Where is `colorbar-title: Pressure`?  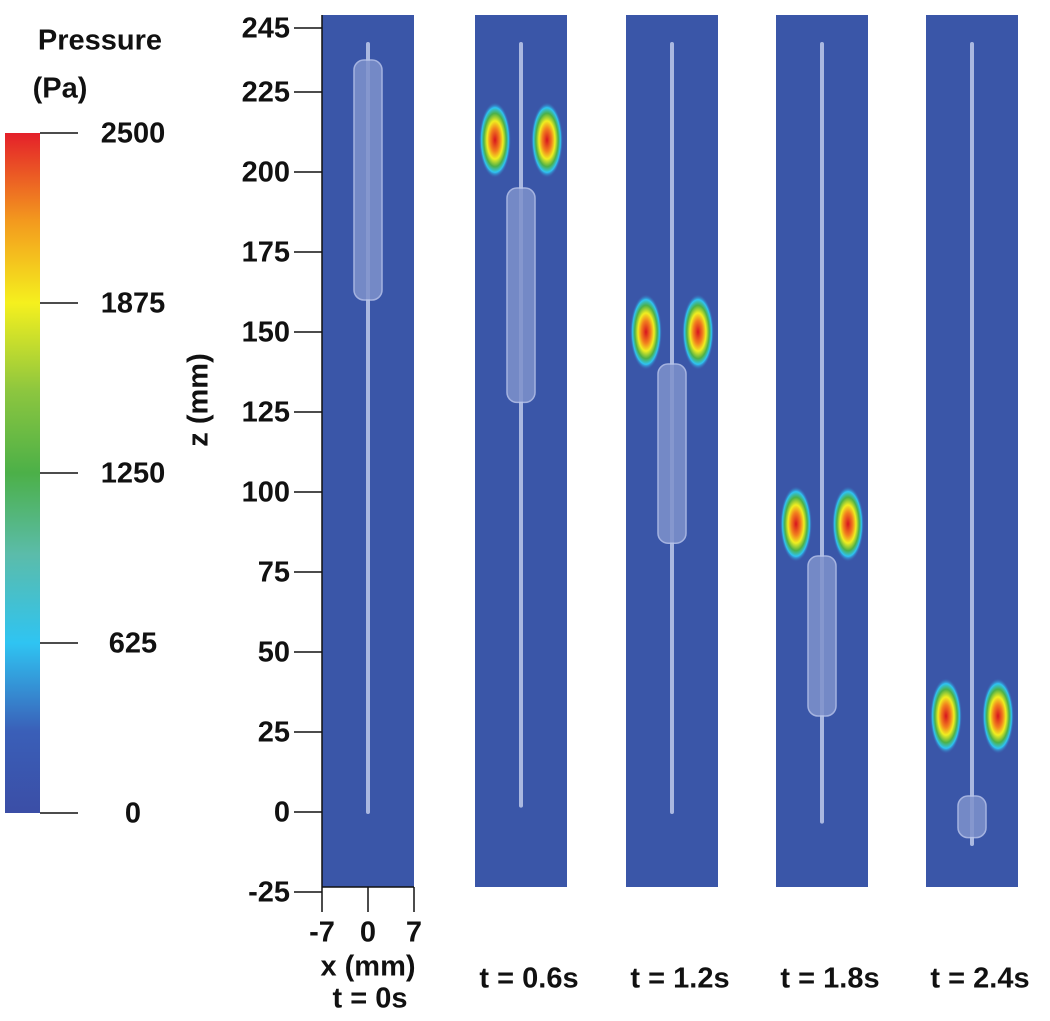
colorbar-title: Pressure is located at coordinates (100, 41).